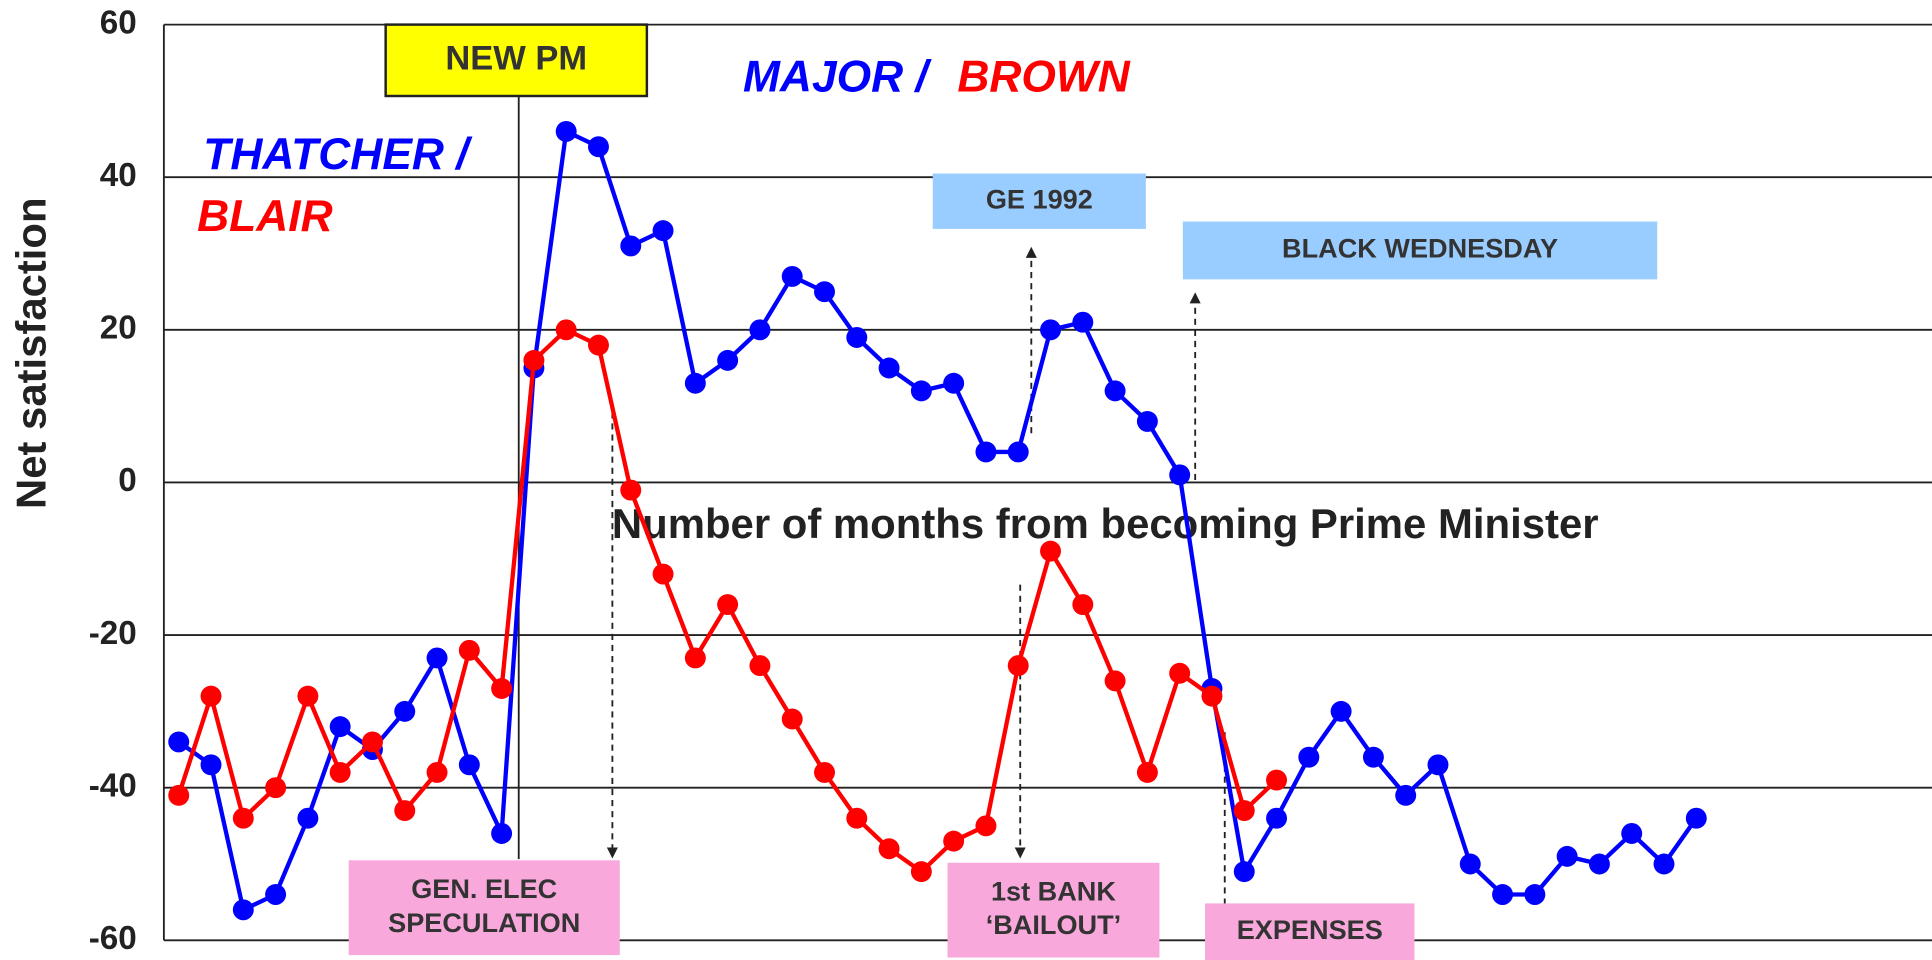 The height and width of the screenshot is (960, 1932). I want to click on annotation-text: GEN. ELEC, so click(484, 888).